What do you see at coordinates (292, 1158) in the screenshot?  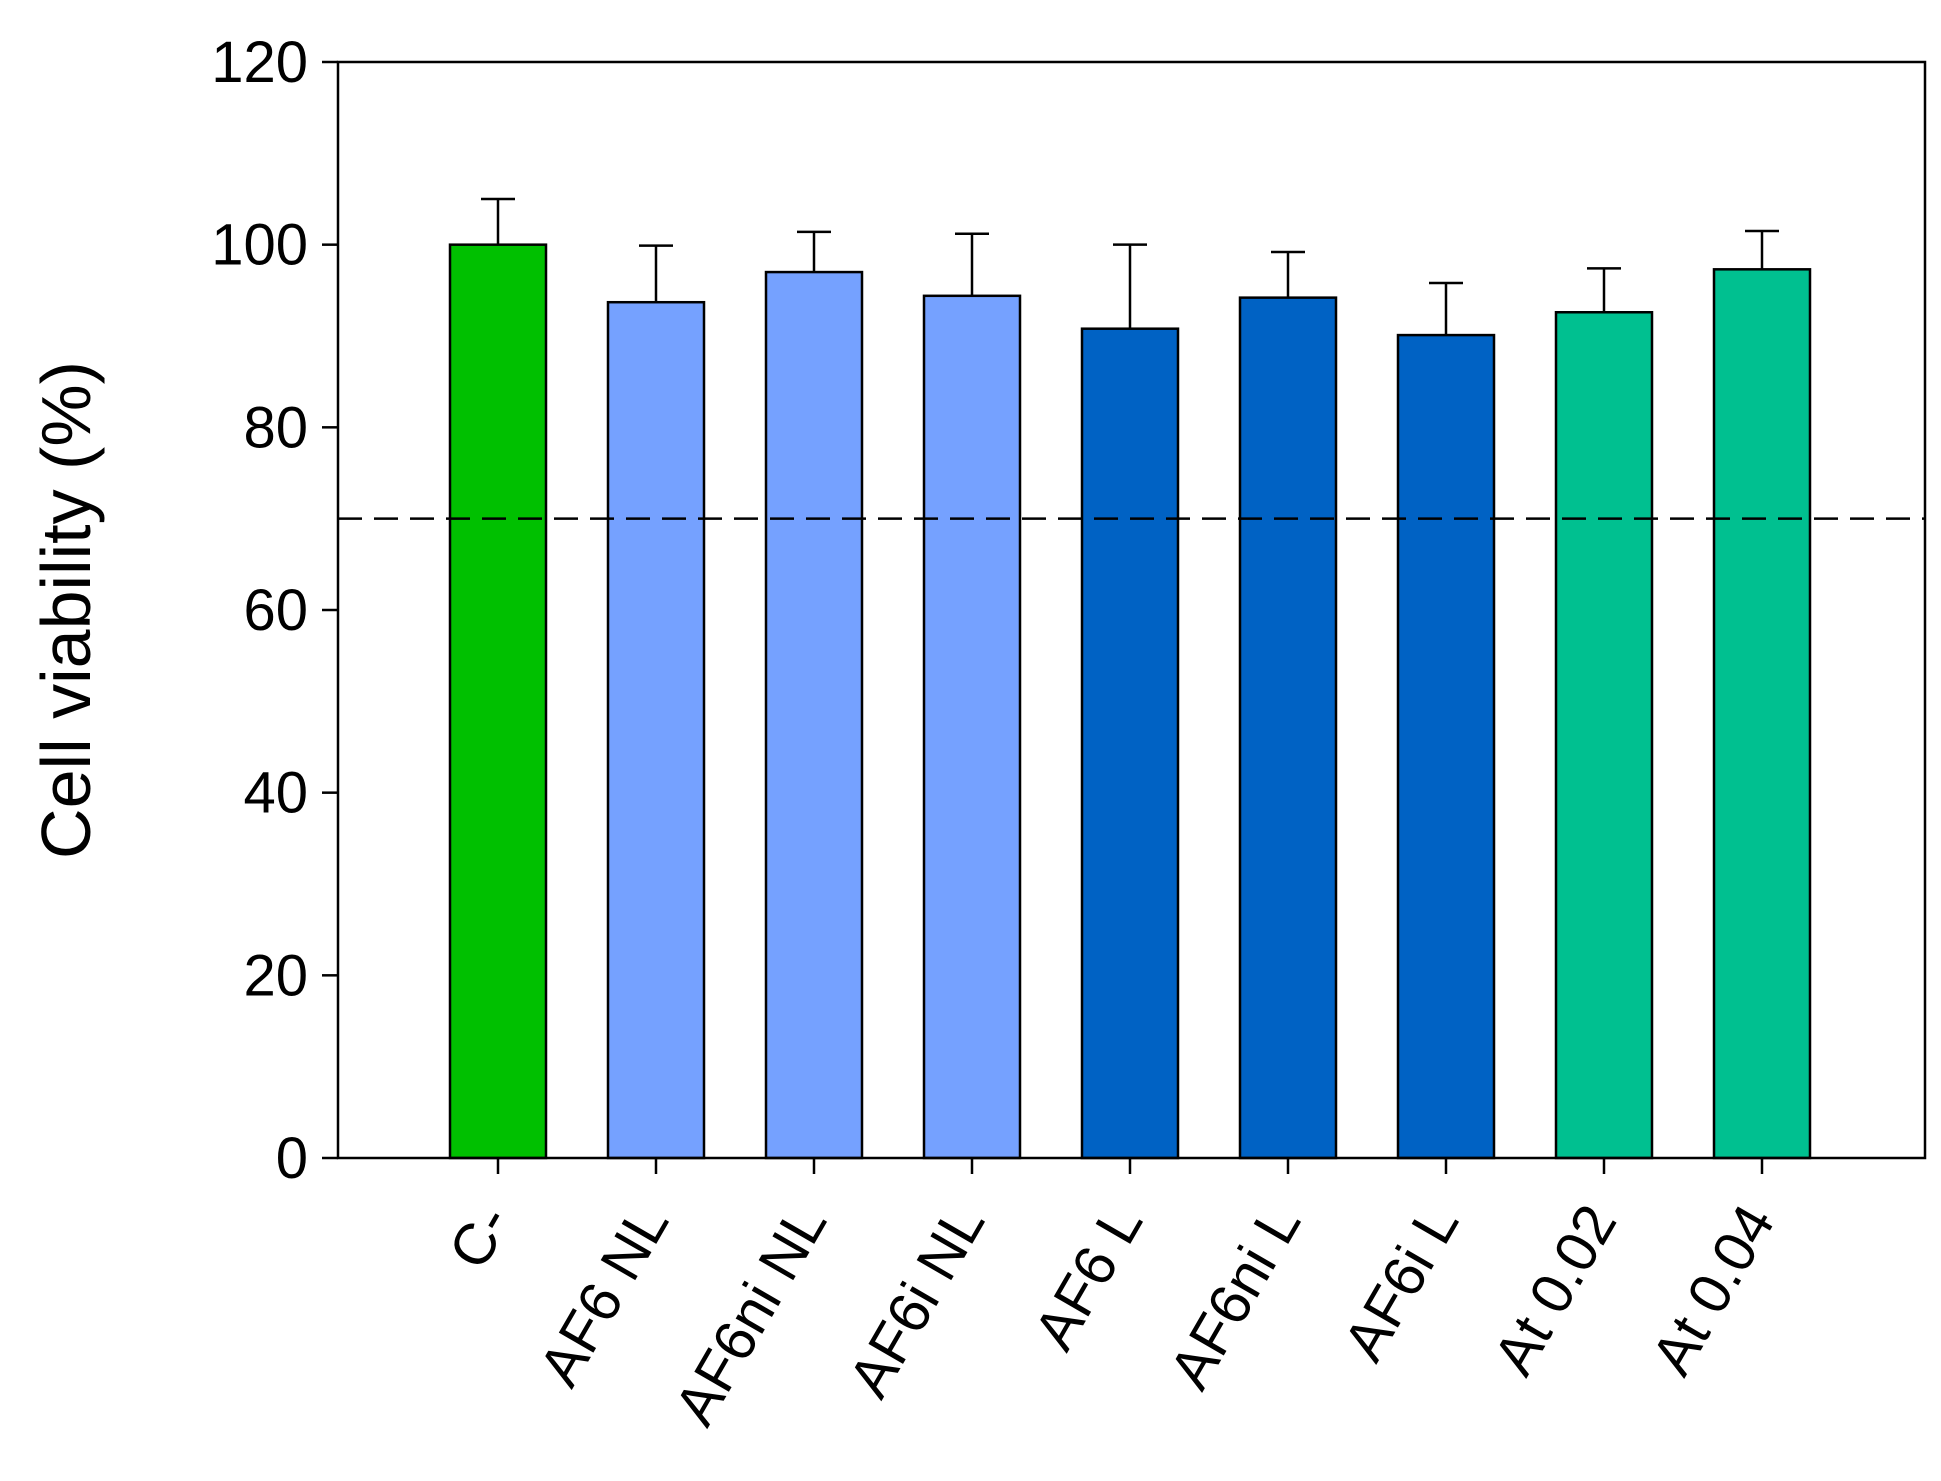 I see `y-tick-label-1: 0` at bounding box center [292, 1158].